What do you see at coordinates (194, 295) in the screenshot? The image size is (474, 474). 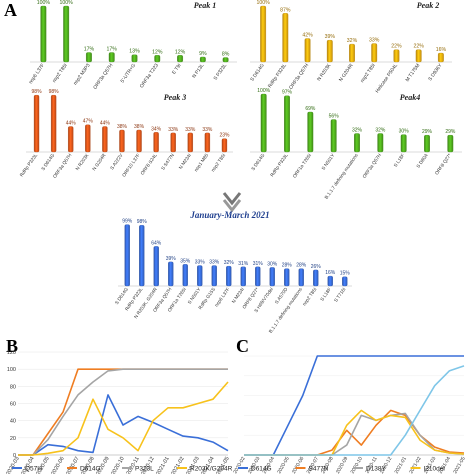 I see `bar-category-label: S N501Y` at bounding box center [194, 295].